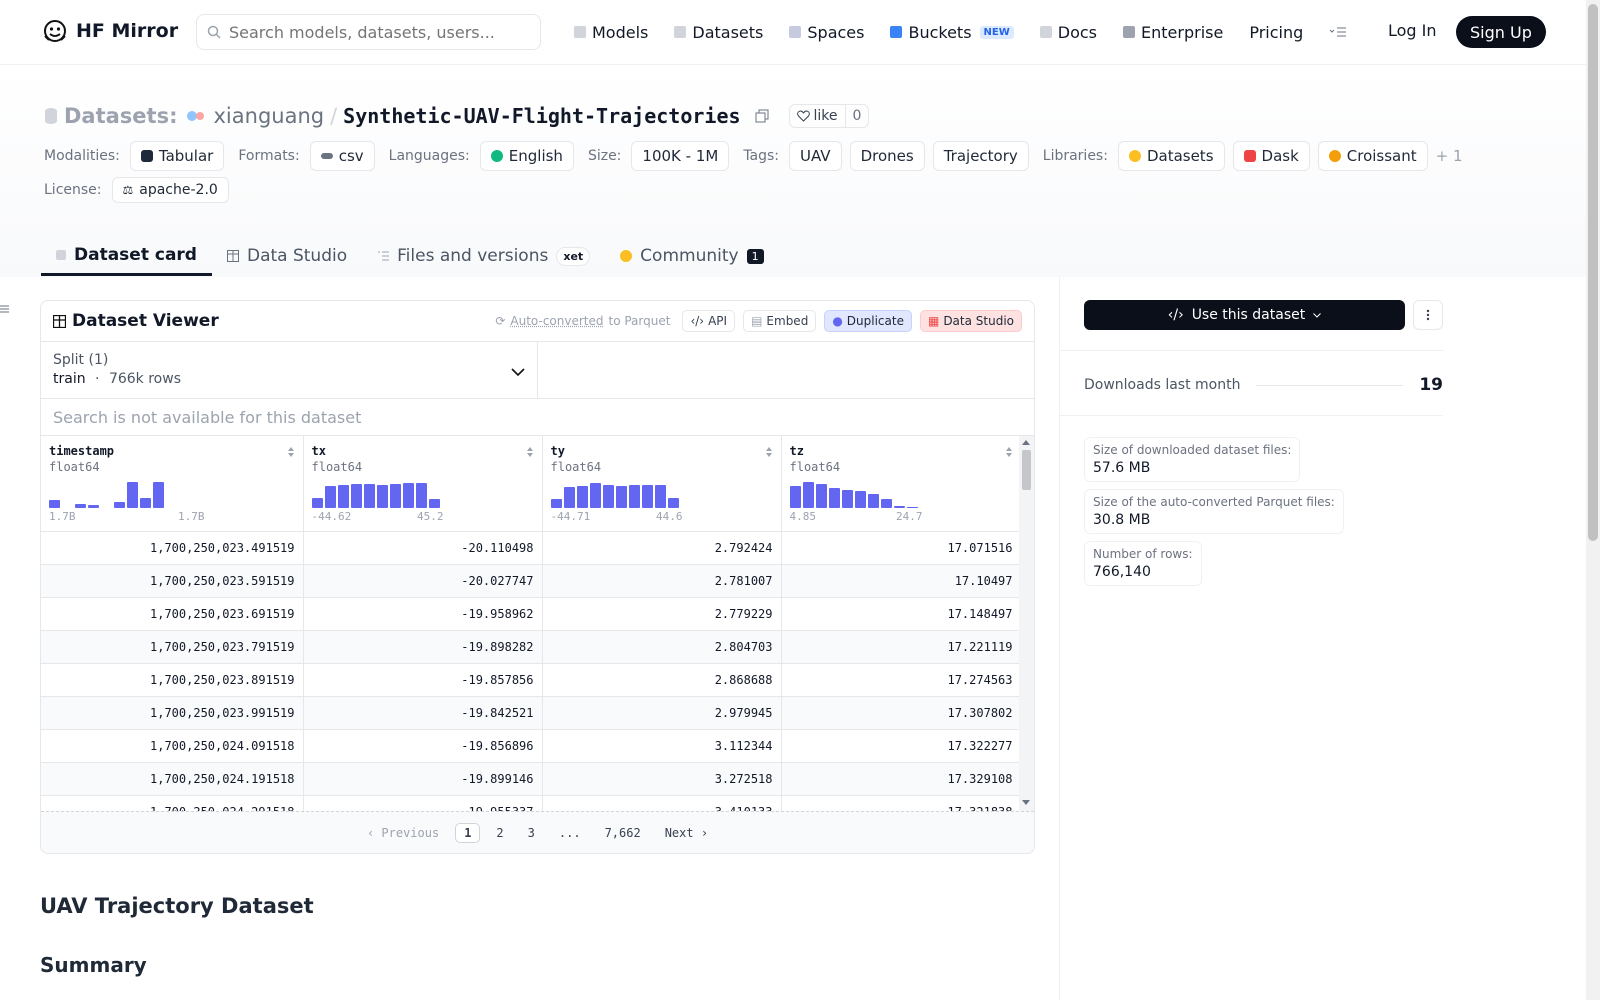 This screenshot has height=1000, width=1600. I want to click on license-chip: ⚖ apache-2.0, so click(170, 190).